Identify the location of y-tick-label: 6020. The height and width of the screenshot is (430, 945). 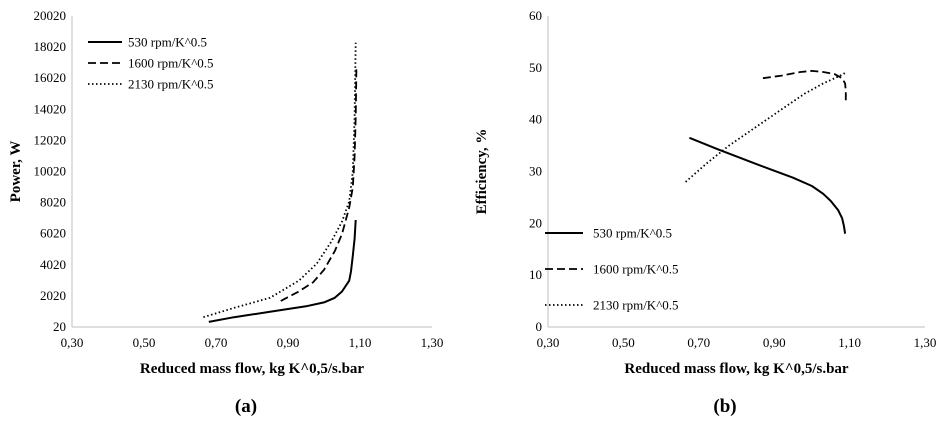
(53, 233).